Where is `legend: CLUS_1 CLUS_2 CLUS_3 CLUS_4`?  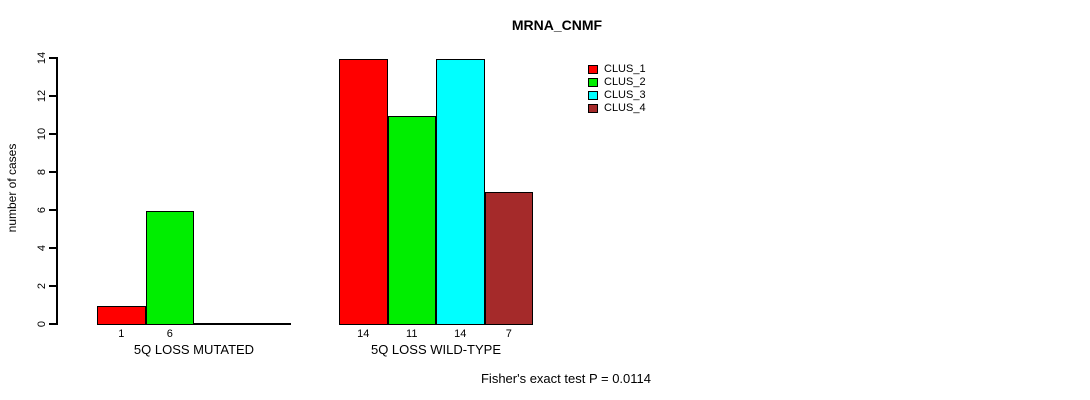 legend: CLUS_1 CLUS_2 CLUS_3 CLUS_4 is located at coordinates (617, 89).